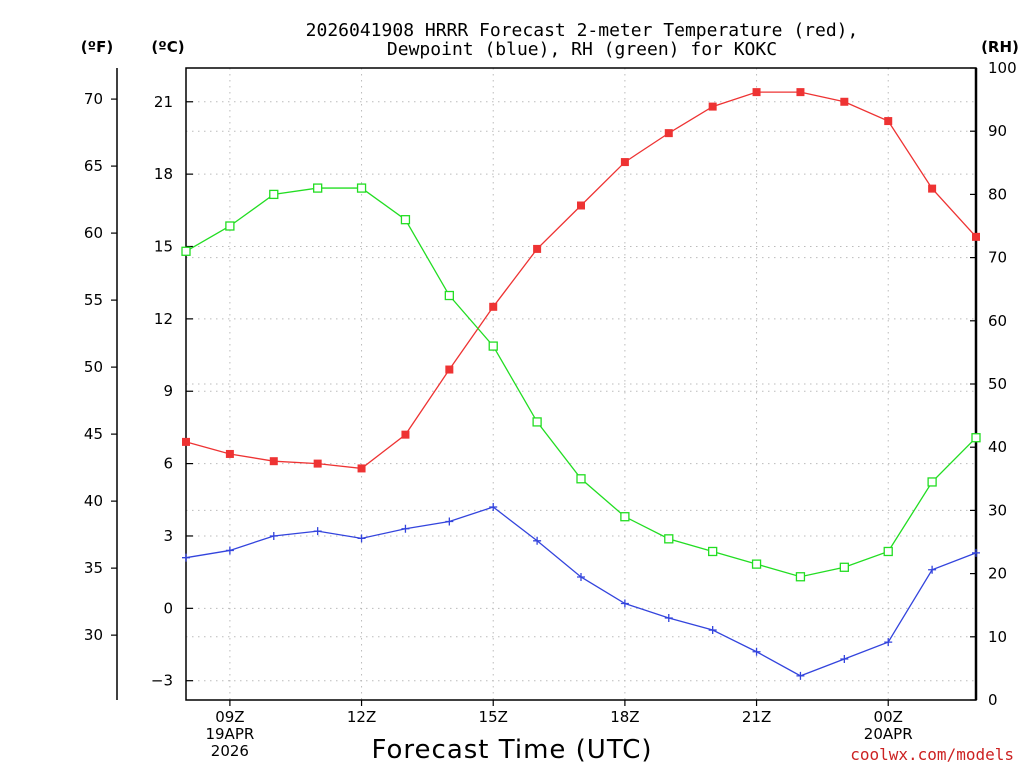  Describe the element at coordinates (997, 447) in the screenshot. I see `rh-tick-label: 40` at that location.